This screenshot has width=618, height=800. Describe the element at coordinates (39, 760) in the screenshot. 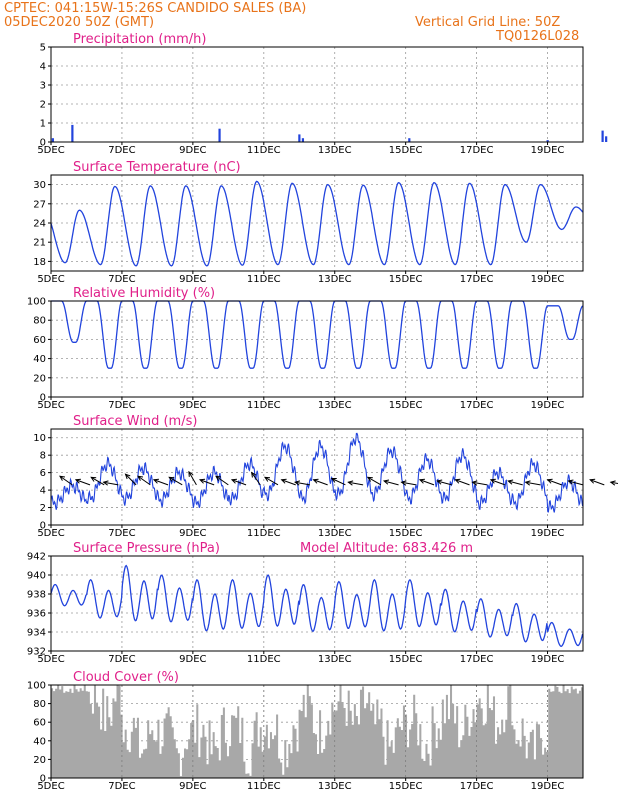

I see `y-tick-label: 20` at that location.